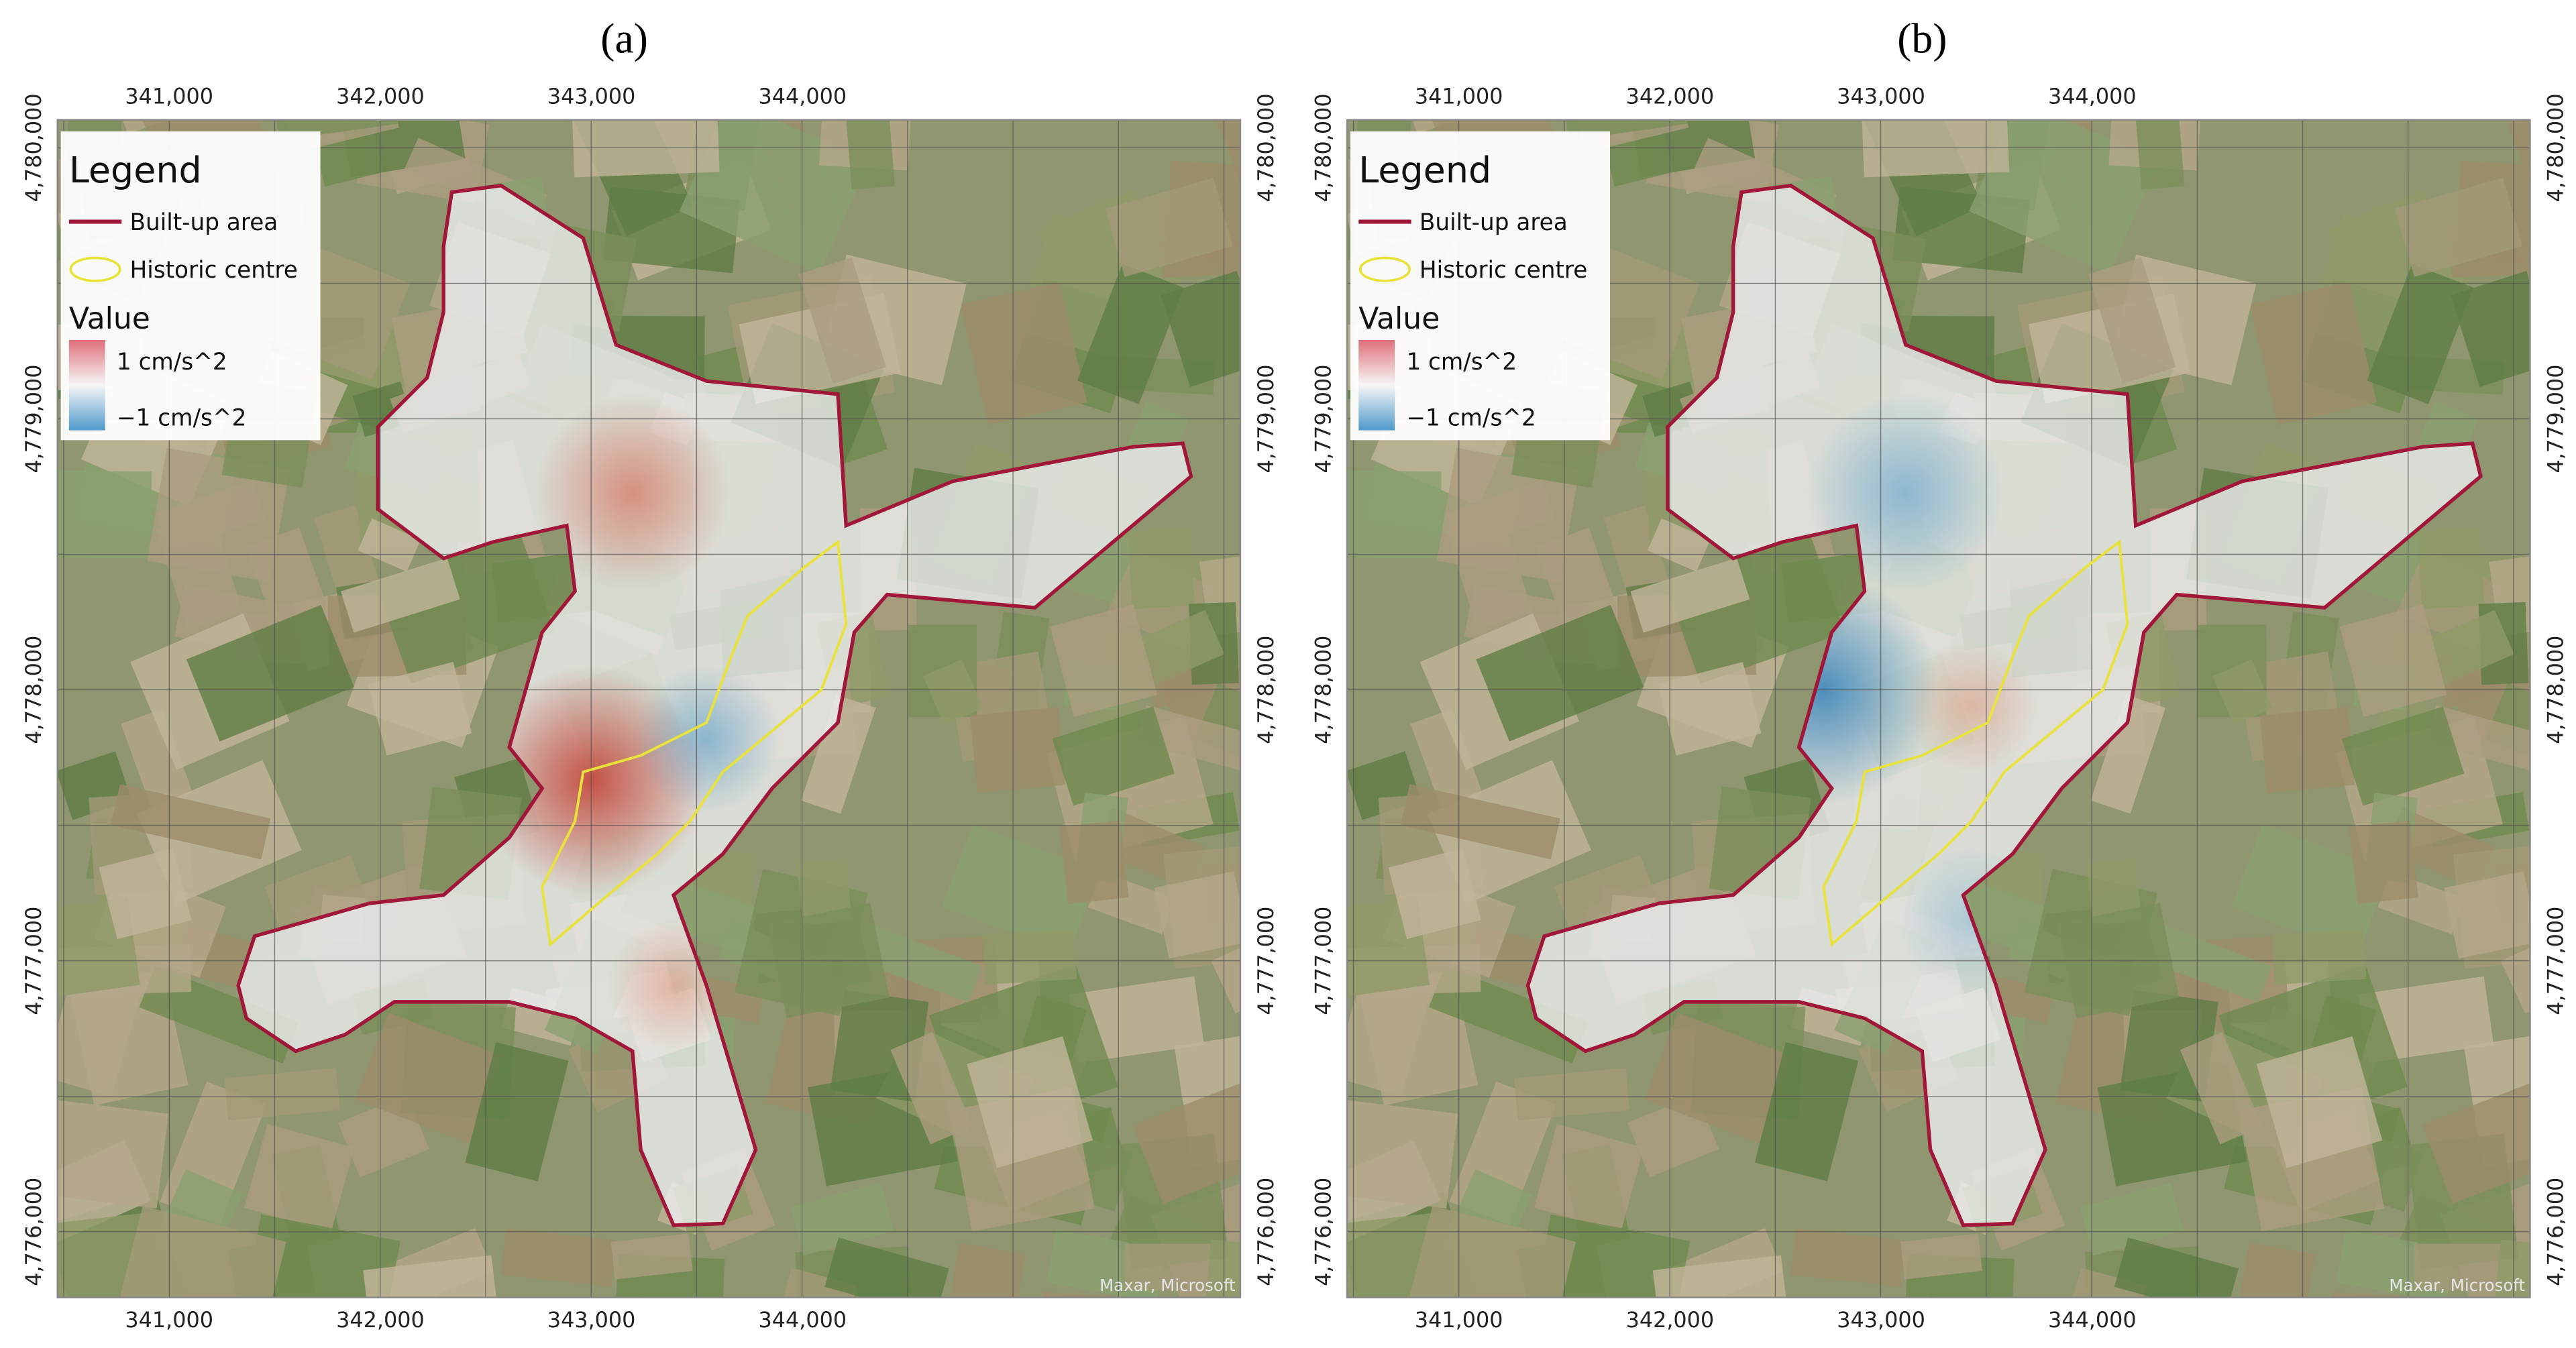  What do you see at coordinates (1167, 1285) in the screenshot?
I see `attribution: Maxar, Microsoft` at bounding box center [1167, 1285].